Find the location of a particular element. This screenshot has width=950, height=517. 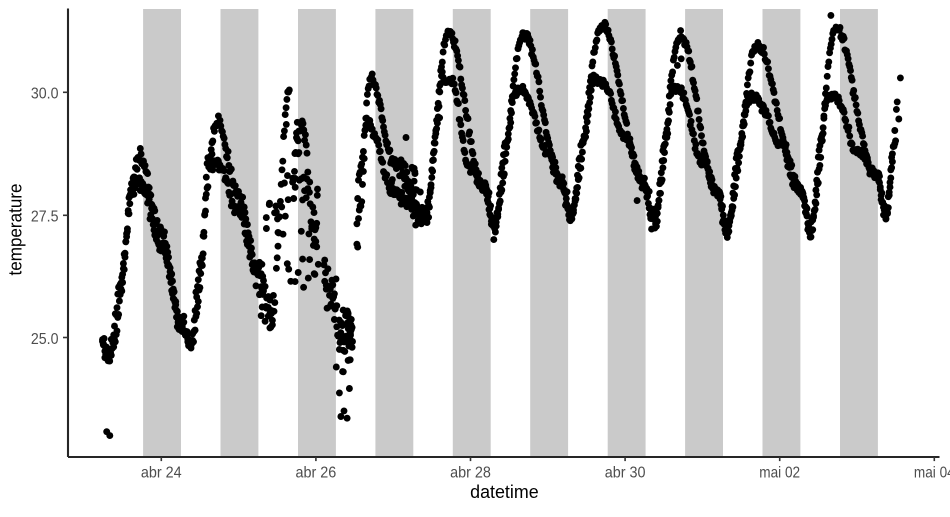

svg-text: 27.5 is located at coordinates (45, 217).